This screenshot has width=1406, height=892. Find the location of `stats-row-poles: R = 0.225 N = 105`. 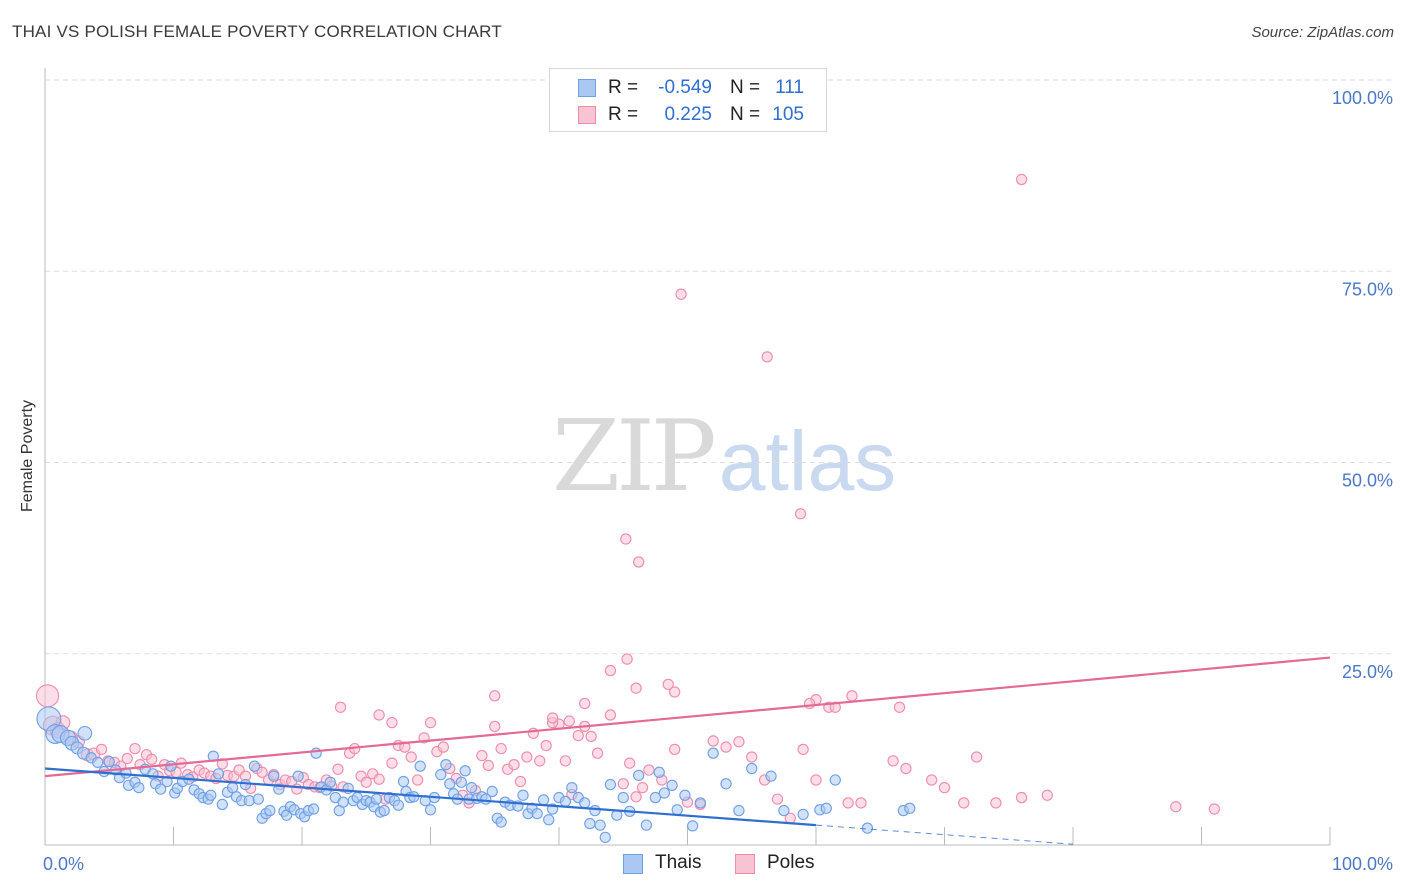

stats-row-poles: R = 0.225 N = 105 is located at coordinates (688, 115).